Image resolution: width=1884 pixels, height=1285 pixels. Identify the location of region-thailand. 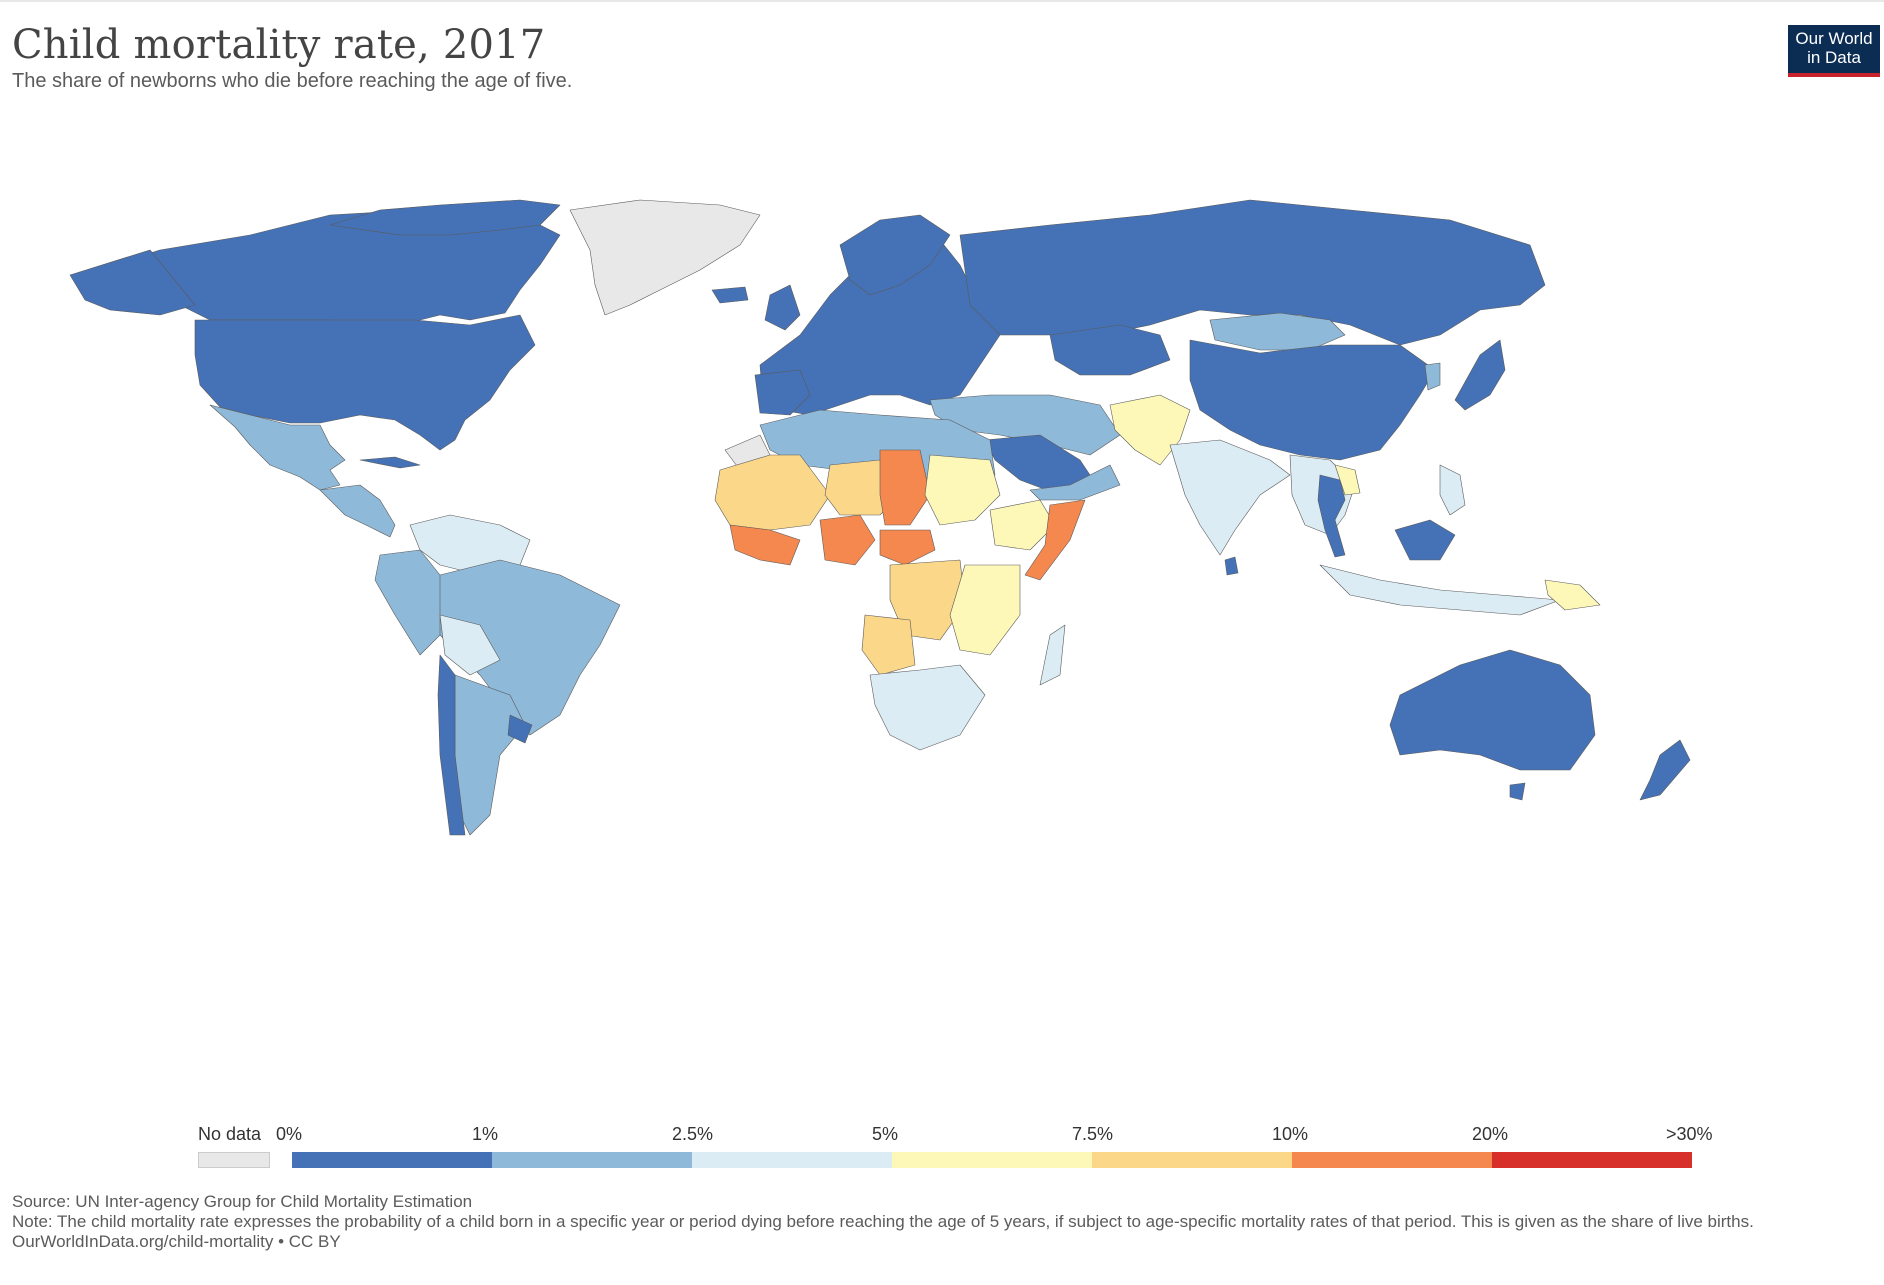
(1331, 516).